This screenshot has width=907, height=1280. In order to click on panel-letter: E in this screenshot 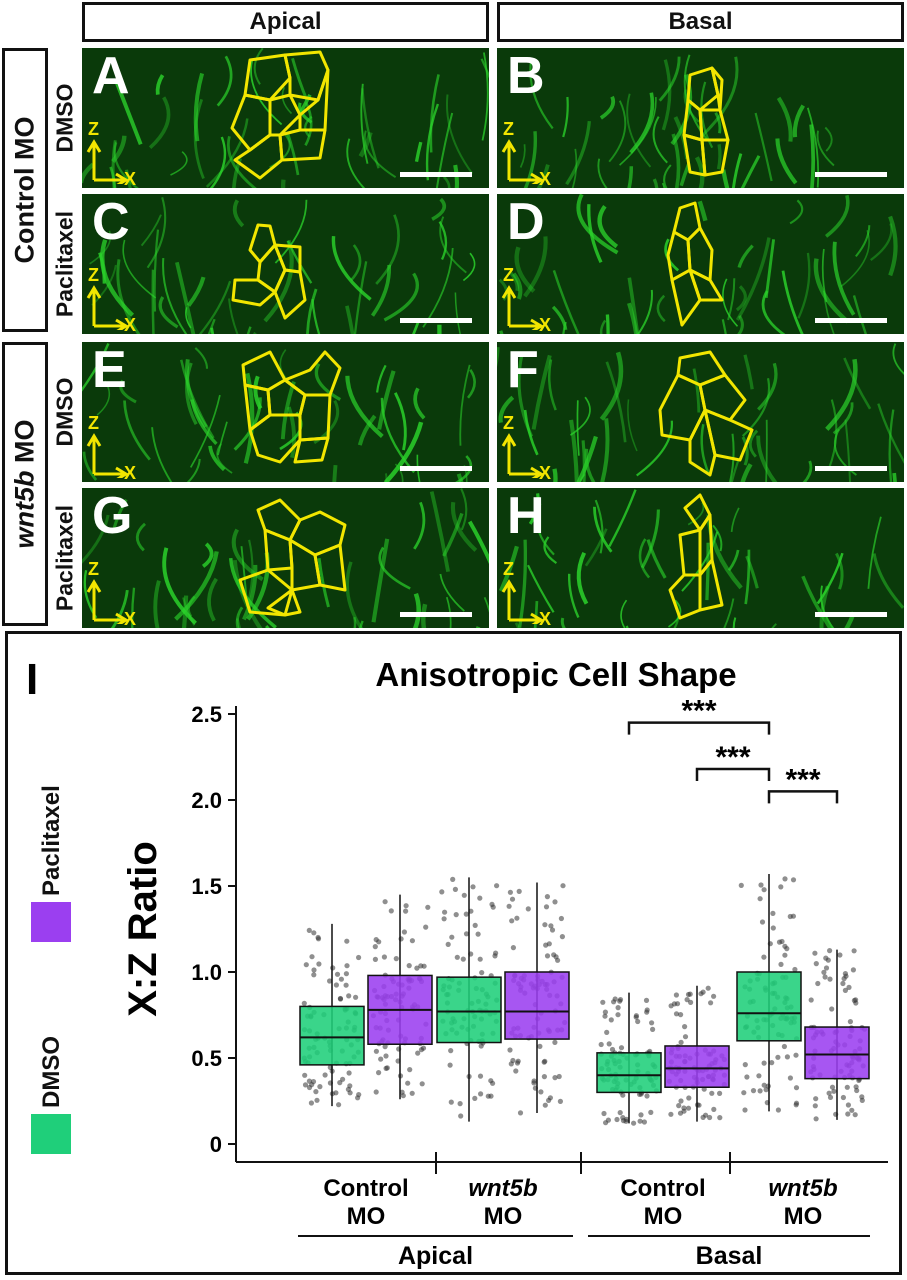, I will do `click(109, 370)`.